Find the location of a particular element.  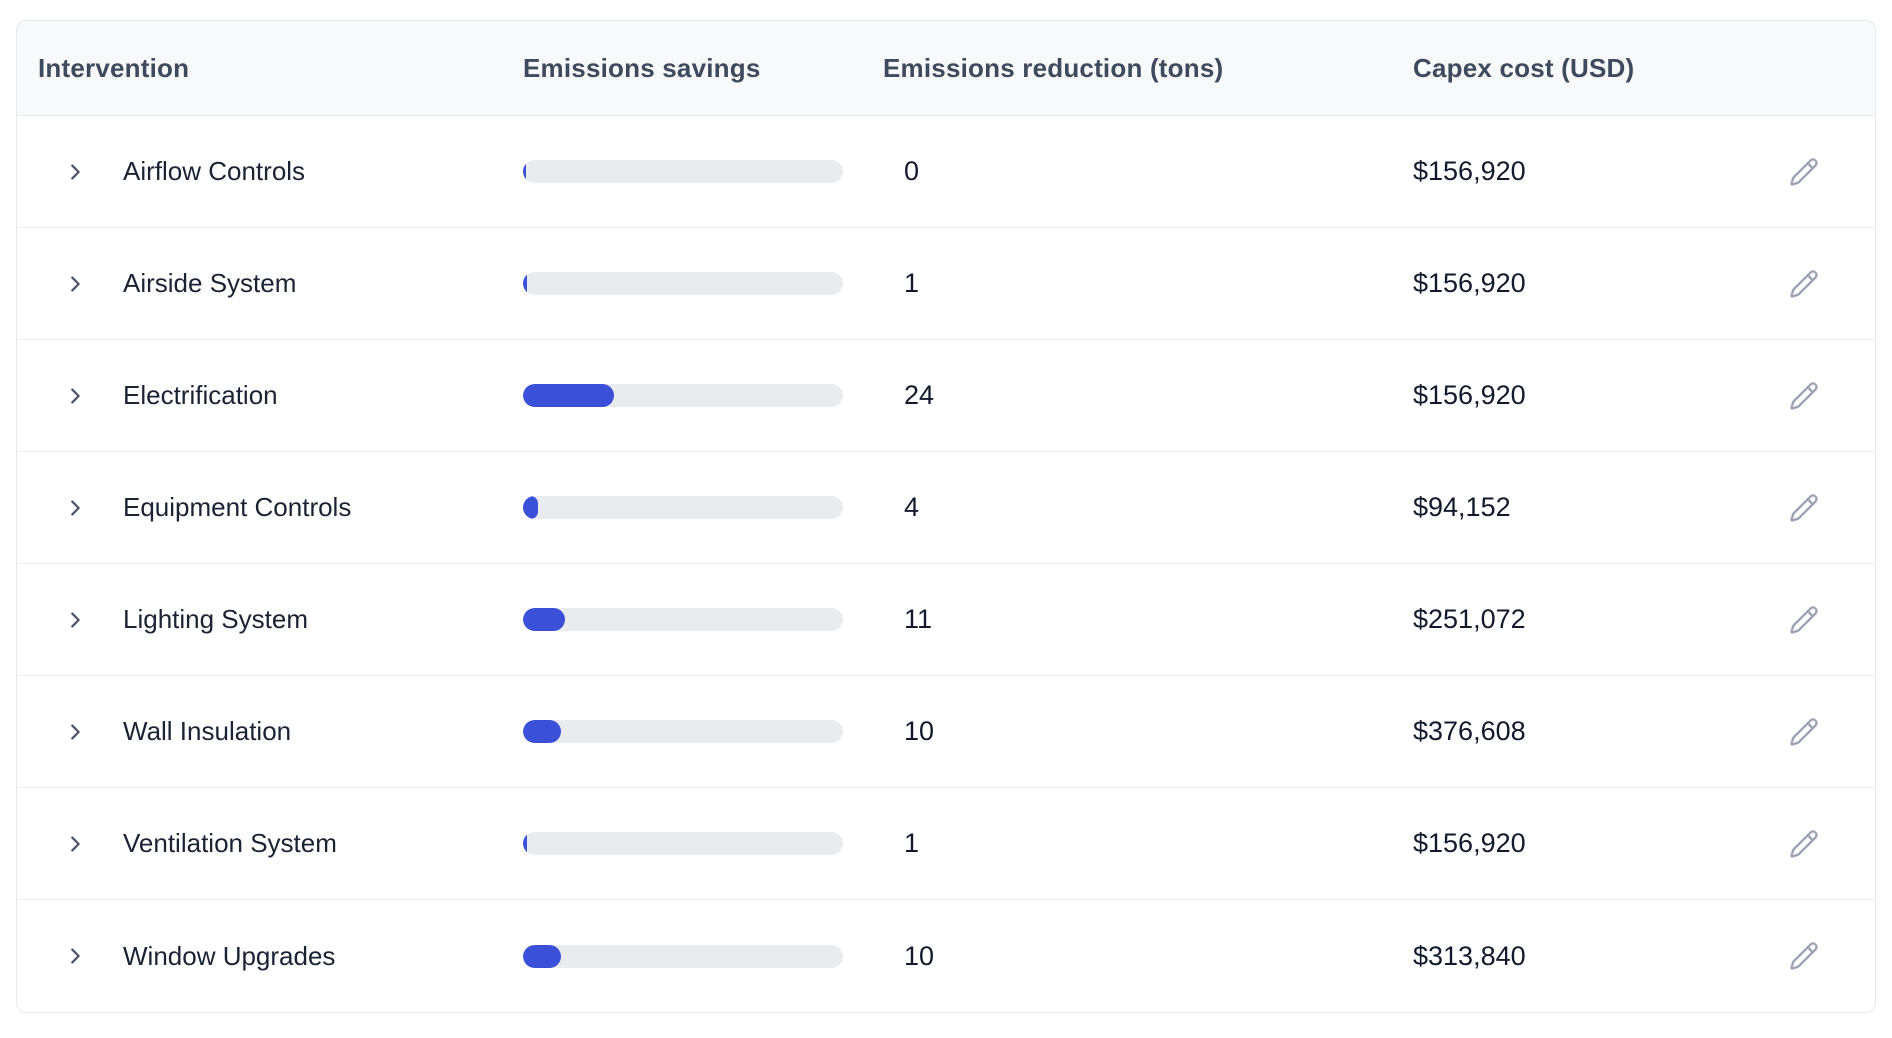

emissions-reduction-value: 11 is located at coordinates (918, 619).